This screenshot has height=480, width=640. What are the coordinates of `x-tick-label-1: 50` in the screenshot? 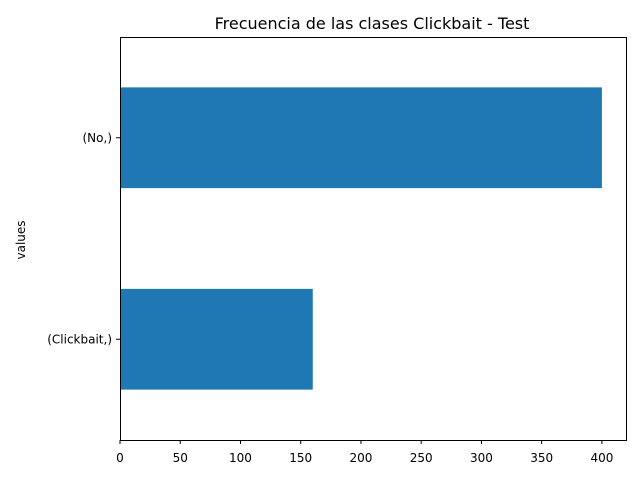 It's located at (180, 458).